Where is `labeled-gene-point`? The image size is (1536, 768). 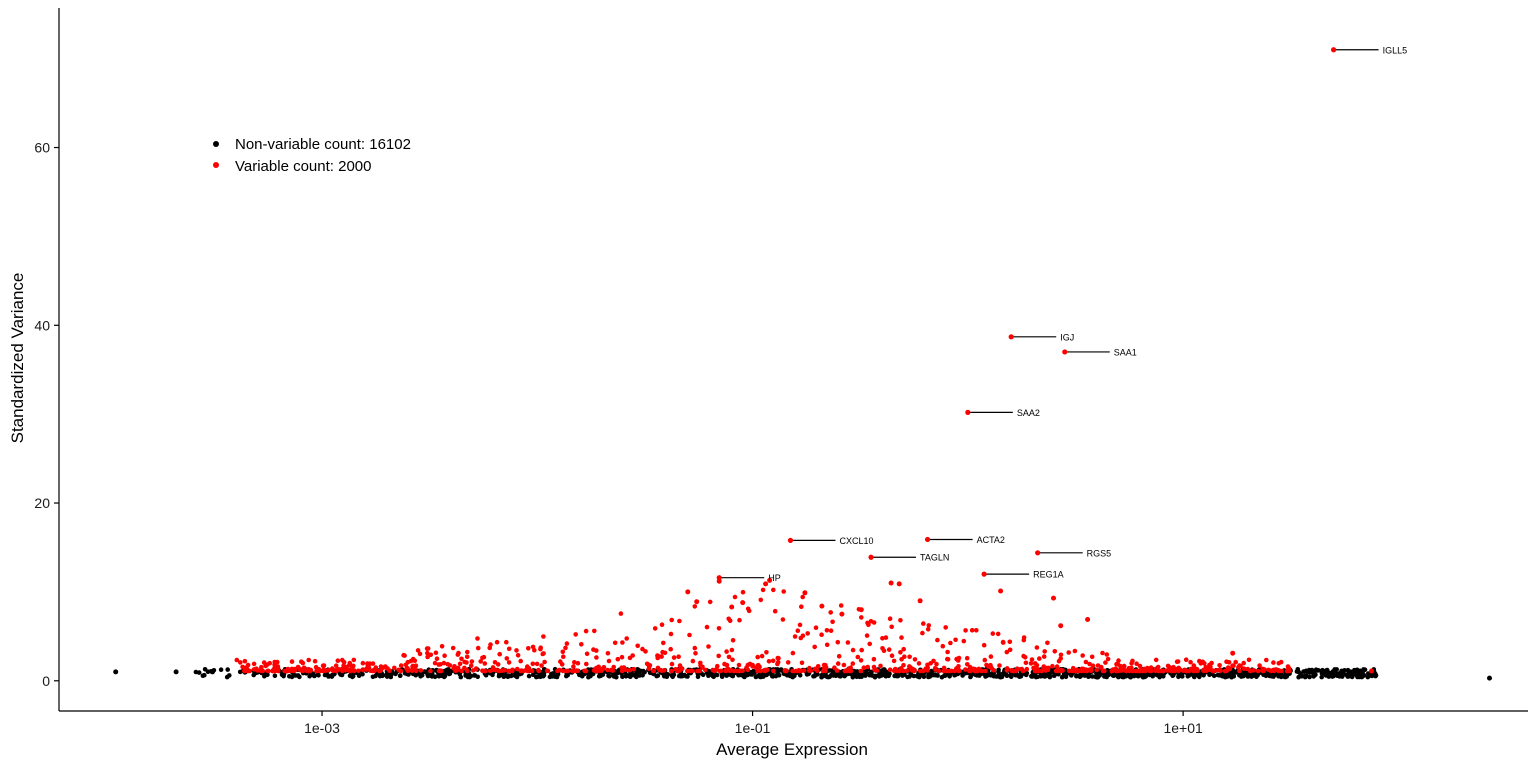 labeled-gene-point is located at coordinates (1038, 553).